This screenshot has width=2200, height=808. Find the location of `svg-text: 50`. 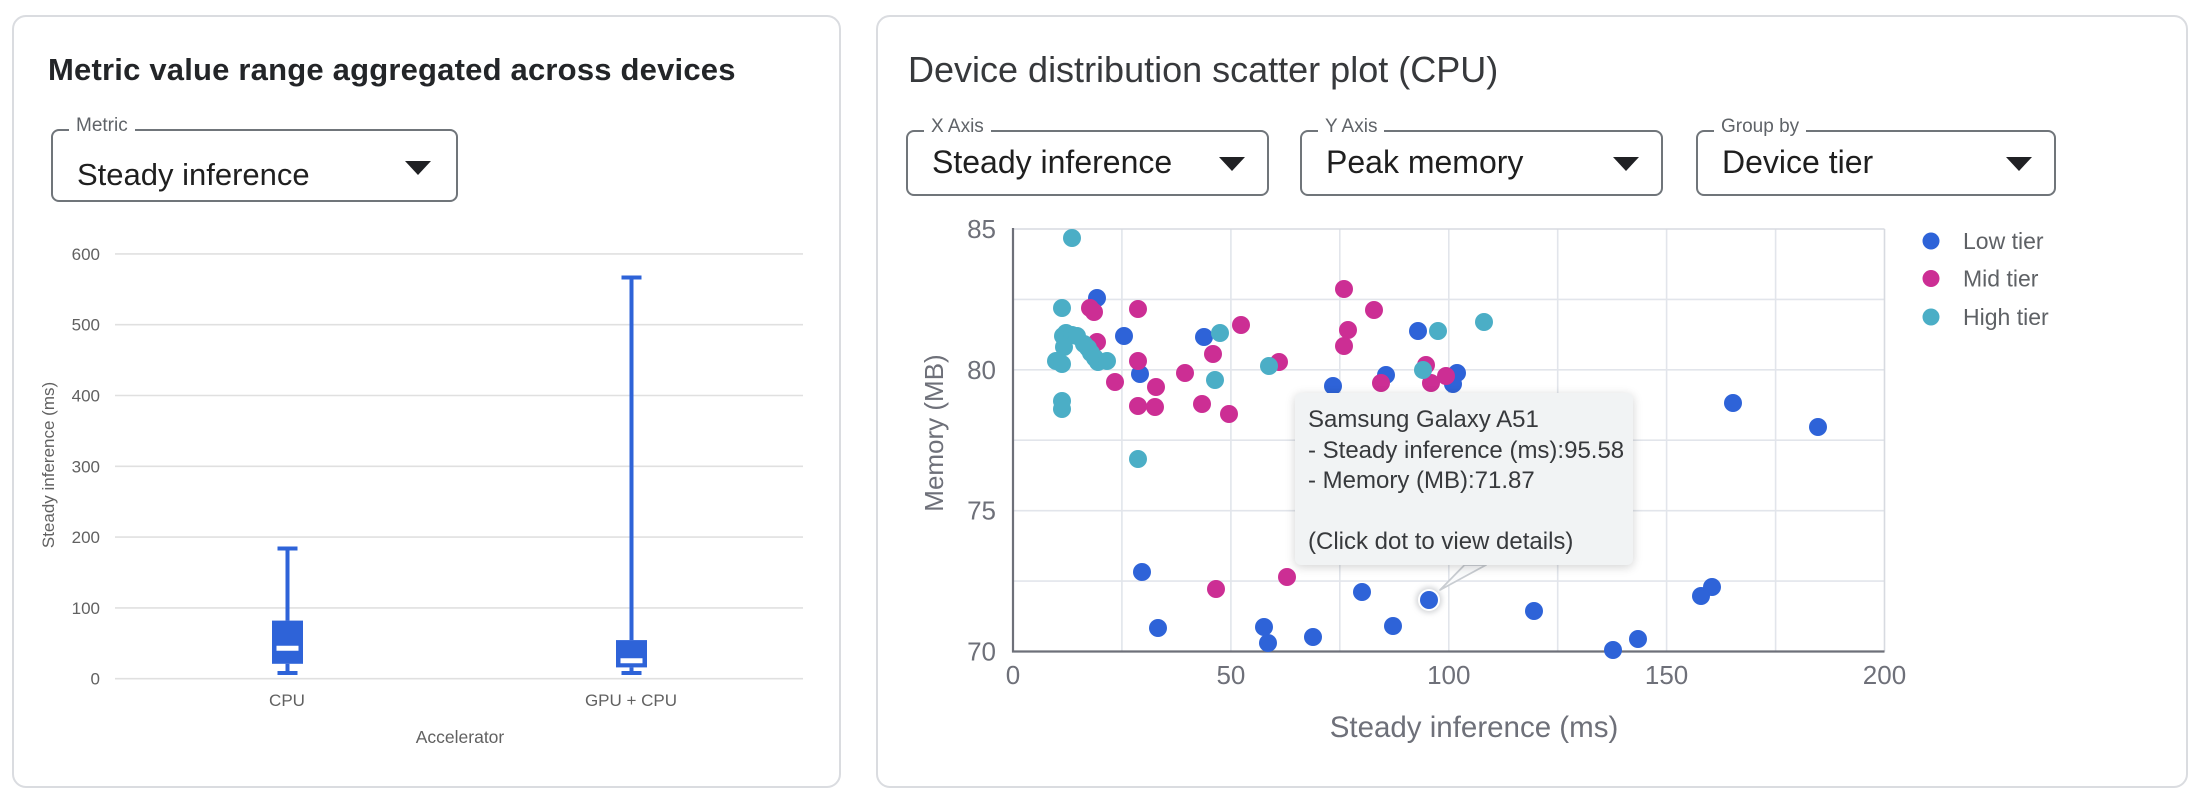

svg-text: 50 is located at coordinates (1230, 675).